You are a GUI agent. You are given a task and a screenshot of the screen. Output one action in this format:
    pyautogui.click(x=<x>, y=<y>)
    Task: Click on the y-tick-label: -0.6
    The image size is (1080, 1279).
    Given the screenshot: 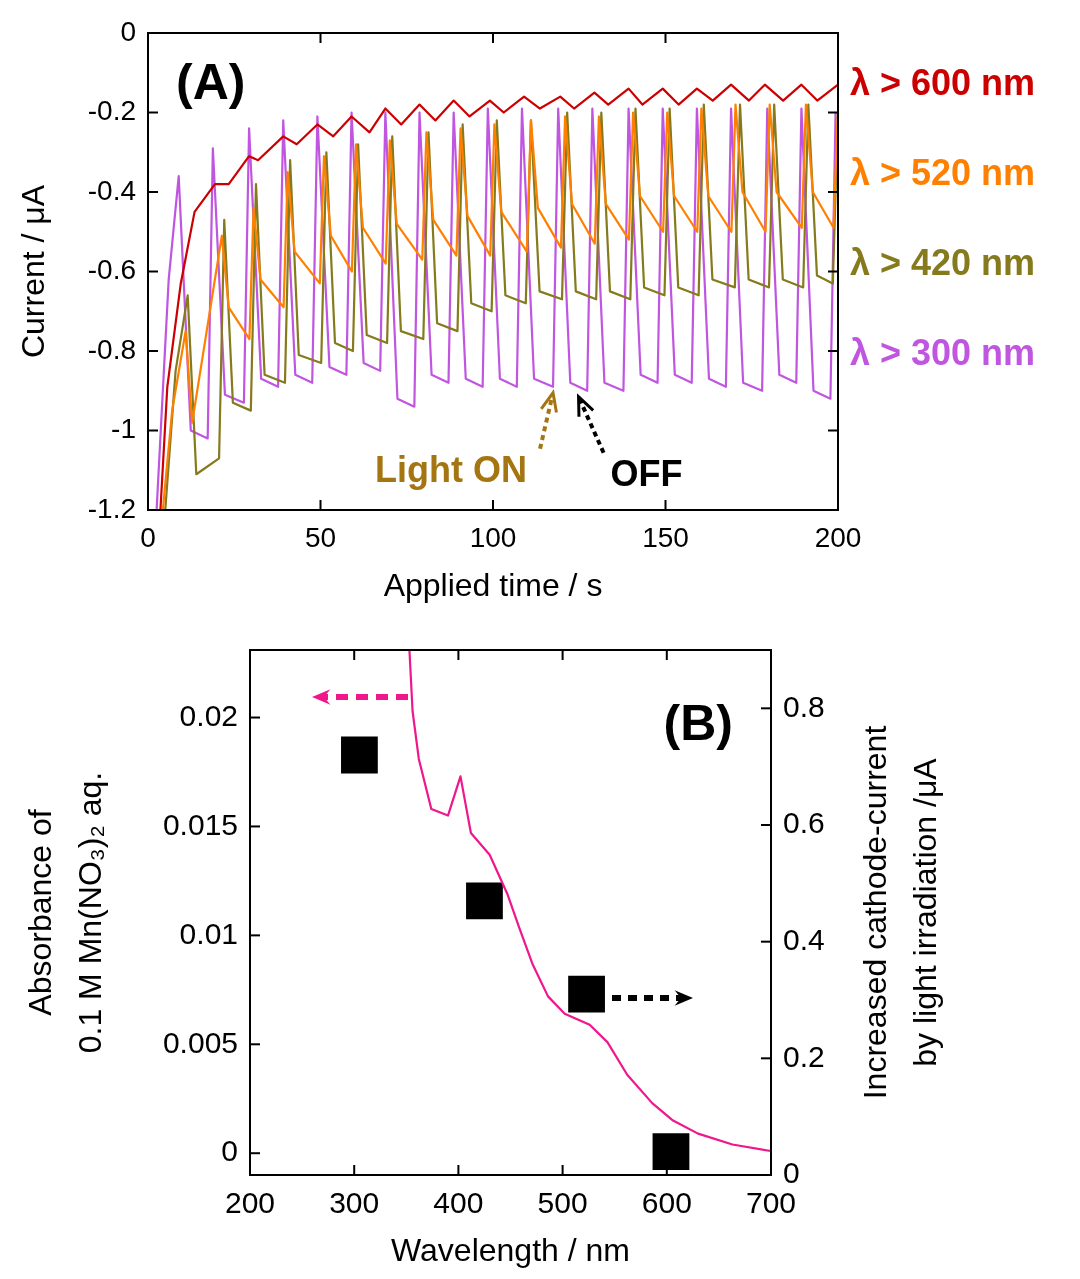 What is the action you would take?
    pyautogui.click(x=111, y=270)
    